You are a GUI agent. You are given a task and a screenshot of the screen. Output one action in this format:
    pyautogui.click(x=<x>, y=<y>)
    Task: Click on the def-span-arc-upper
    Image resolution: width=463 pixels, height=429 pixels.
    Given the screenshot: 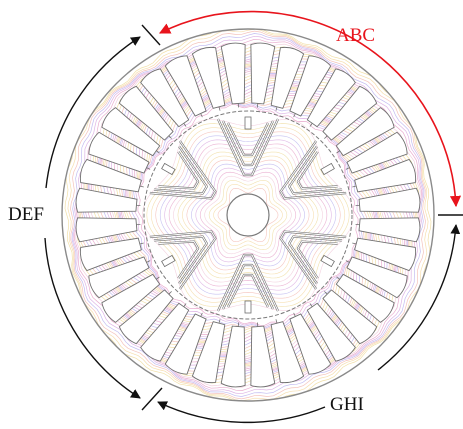 What is the action you would take?
    pyautogui.click(x=93, y=112)
    